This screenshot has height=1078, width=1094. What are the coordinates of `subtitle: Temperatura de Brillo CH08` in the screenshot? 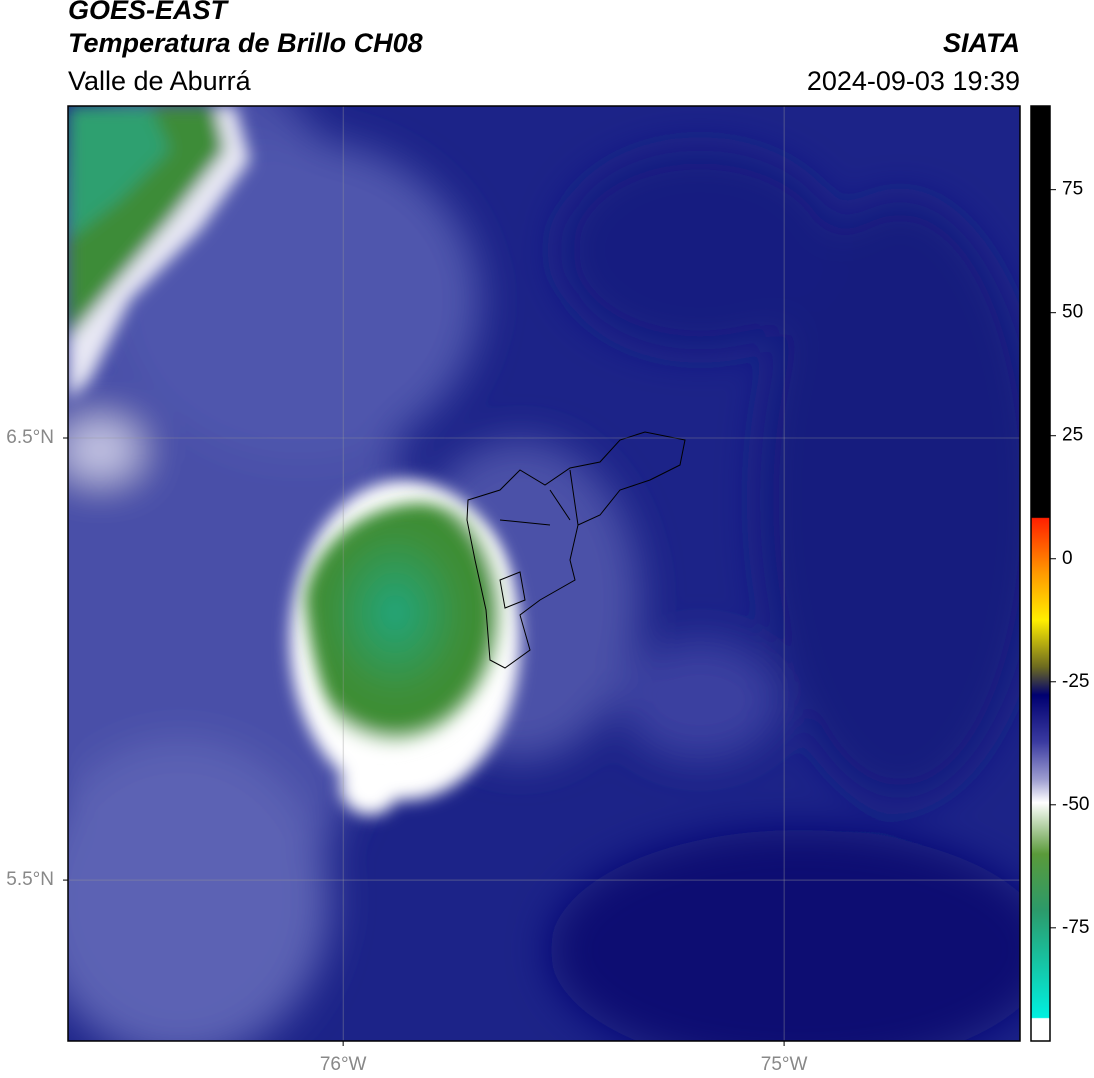 It's located at (245, 43).